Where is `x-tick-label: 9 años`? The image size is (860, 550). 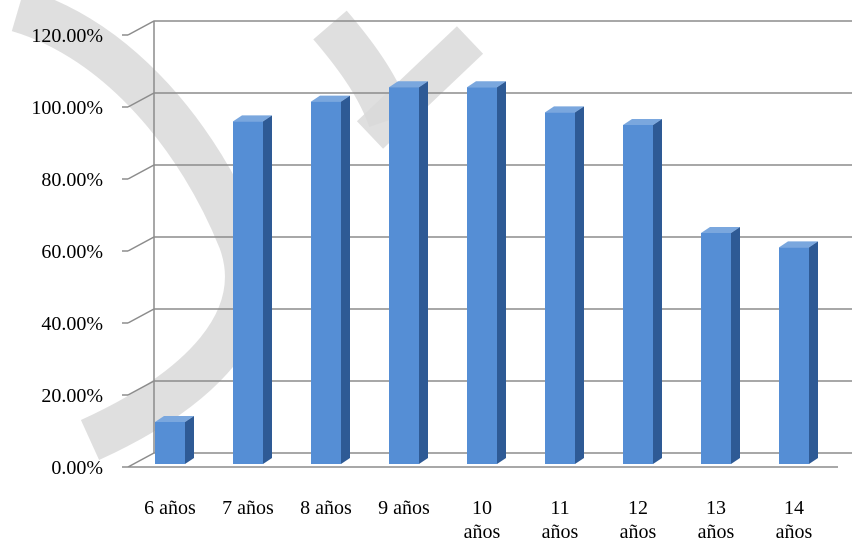
x-tick-label: 9 años is located at coordinates (404, 508).